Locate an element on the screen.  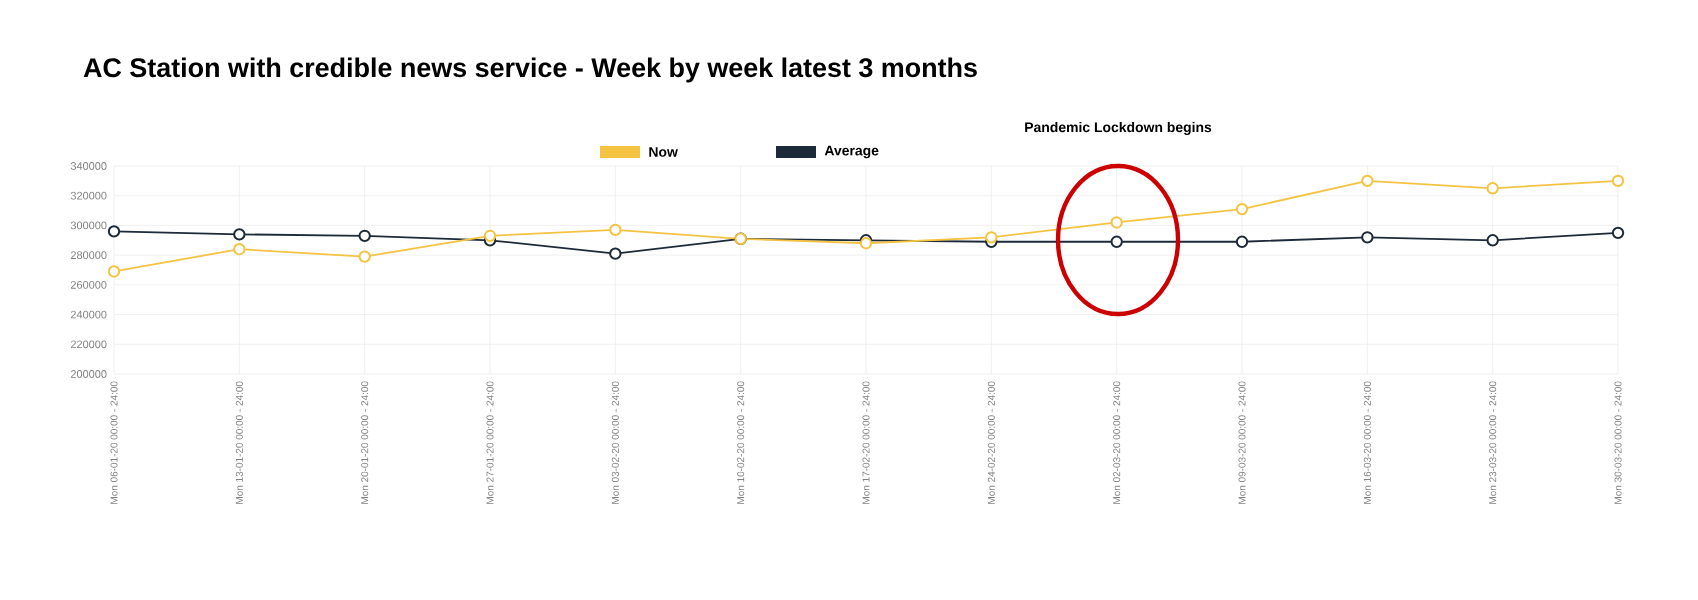
chart-title: AC Station with credible news service - Week by week latest 3 months is located at coordinates (530, 70).